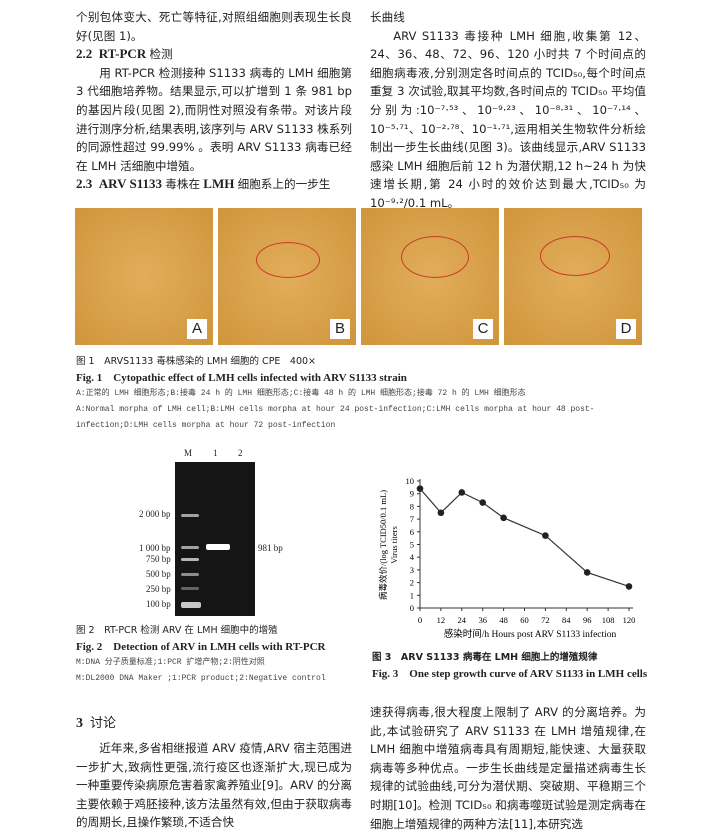 The image size is (711, 837). Describe the element at coordinates (158, 604) in the screenshot. I see `marker-label: 100 bp` at that location.